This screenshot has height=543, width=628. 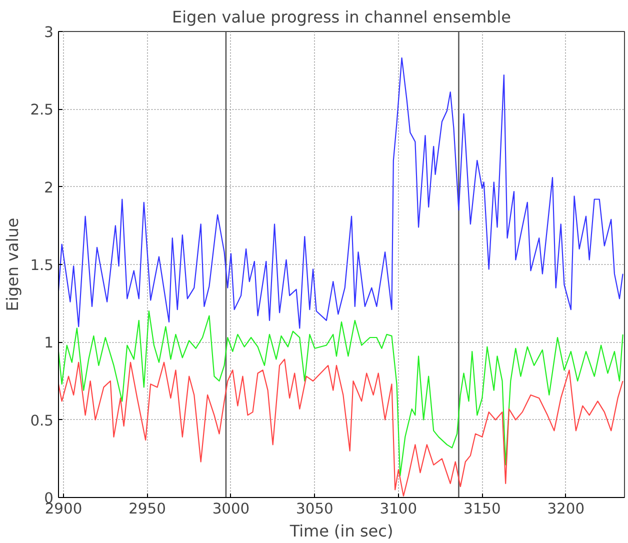 What do you see at coordinates (566, 509) in the screenshot?
I see `x-tick-label: 3200` at bounding box center [566, 509].